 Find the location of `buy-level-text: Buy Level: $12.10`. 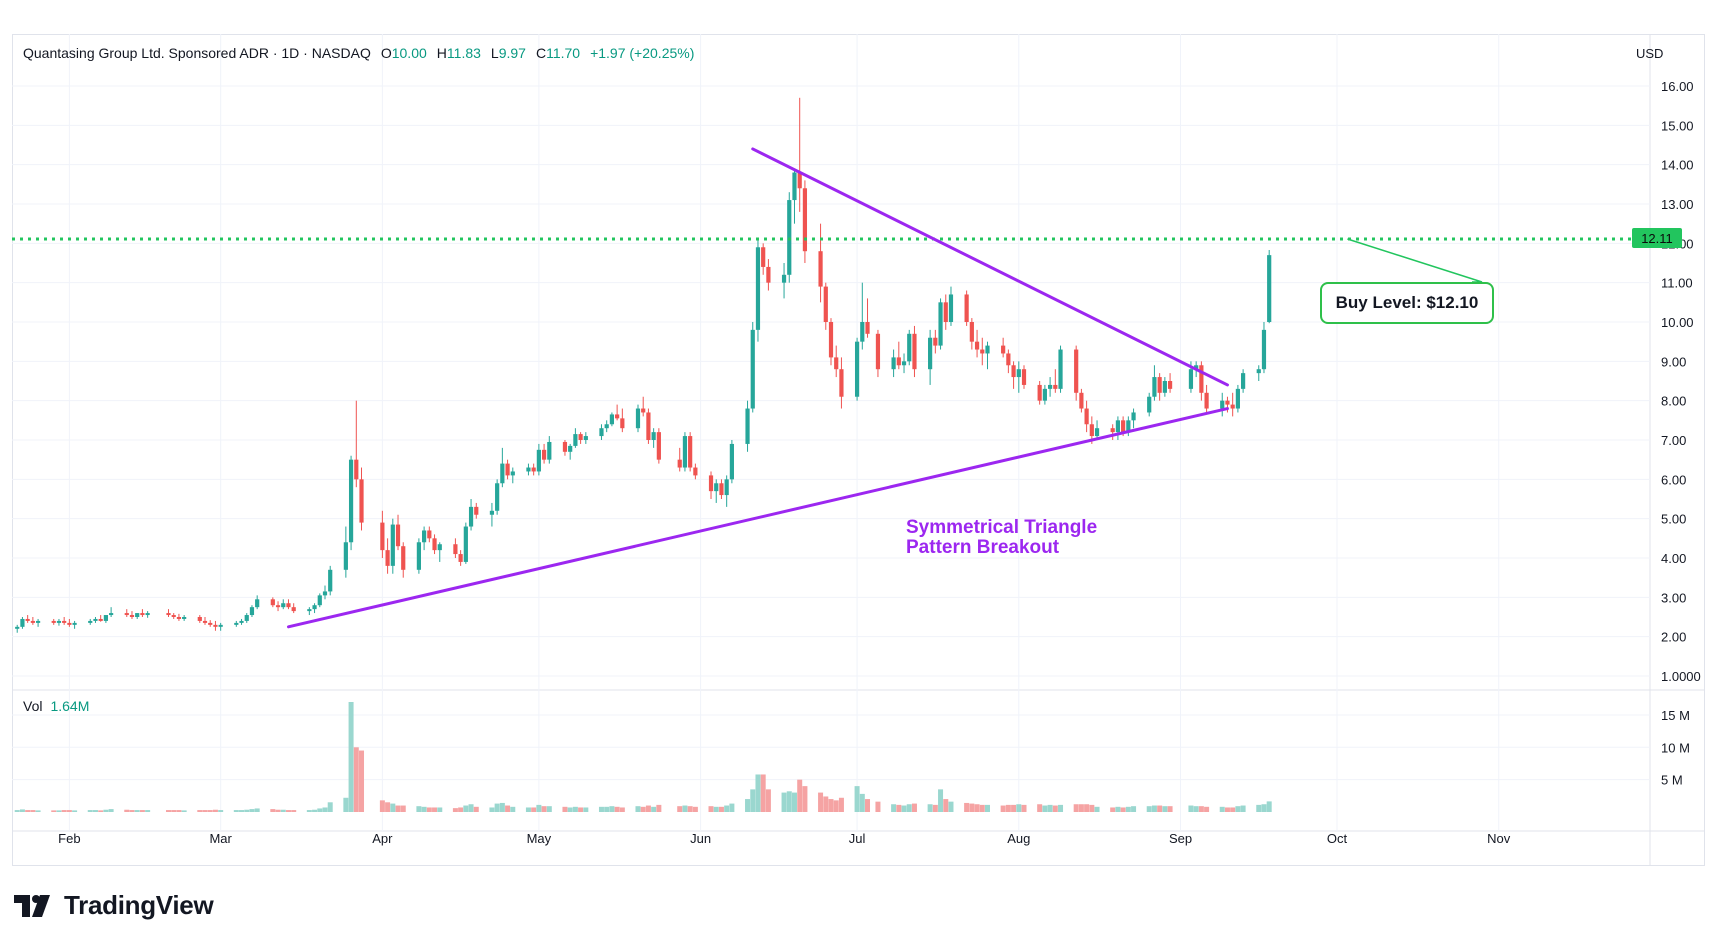

buy-level-text: Buy Level: $12.10 is located at coordinates (1407, 302).